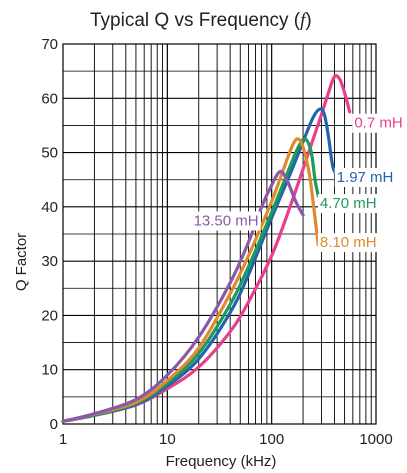  I want to click on x-tick-label: 1000, so click(375, 439).